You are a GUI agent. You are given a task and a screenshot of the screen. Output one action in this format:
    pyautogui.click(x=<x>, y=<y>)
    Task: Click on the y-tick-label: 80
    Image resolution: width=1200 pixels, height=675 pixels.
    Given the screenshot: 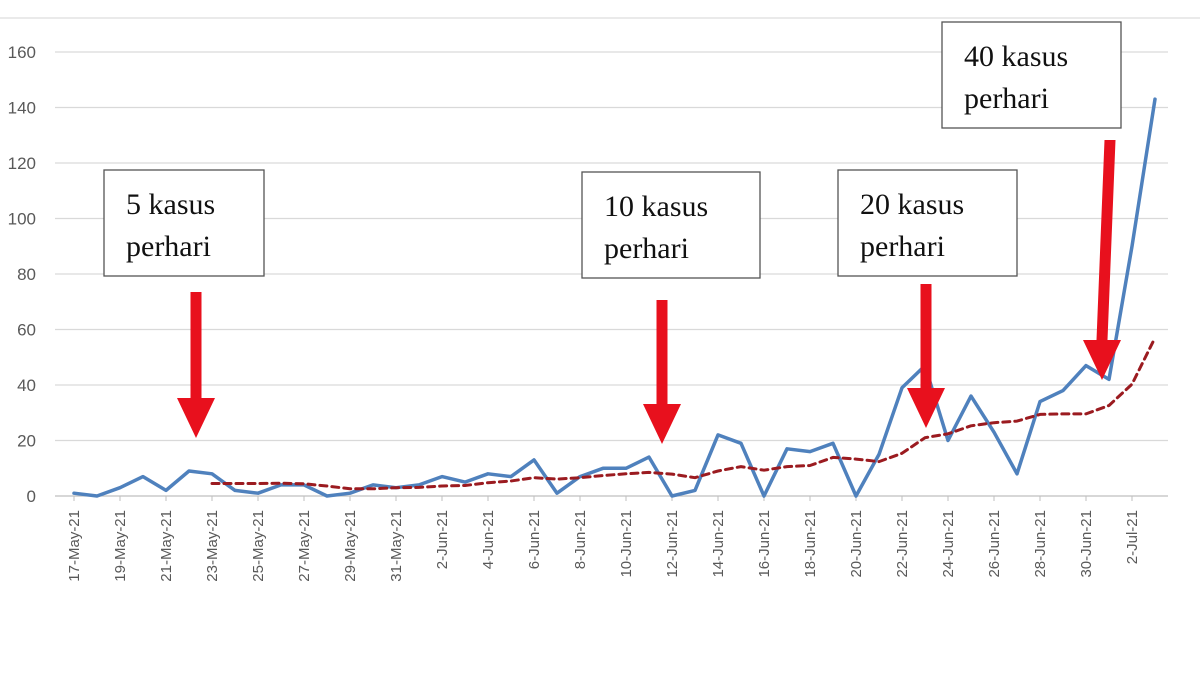 What is the action you would take?
    pyautogui.click(x=26, y=274)
    